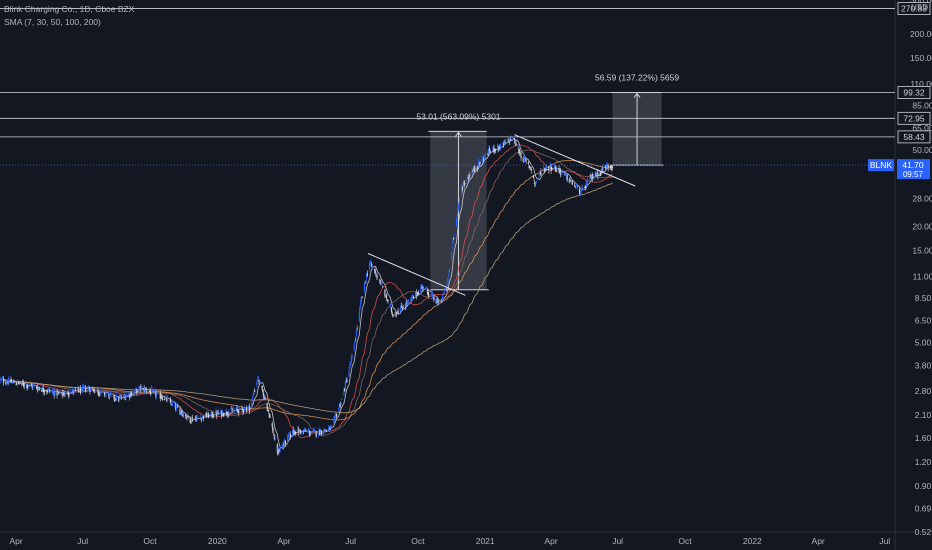 Image resolution: width=932 pixels, height=550 pixels. What do you see at coordinates (881, 165) in the screenshot?
I see `symbol-label: BLNK` at bounding box center [881, 165].